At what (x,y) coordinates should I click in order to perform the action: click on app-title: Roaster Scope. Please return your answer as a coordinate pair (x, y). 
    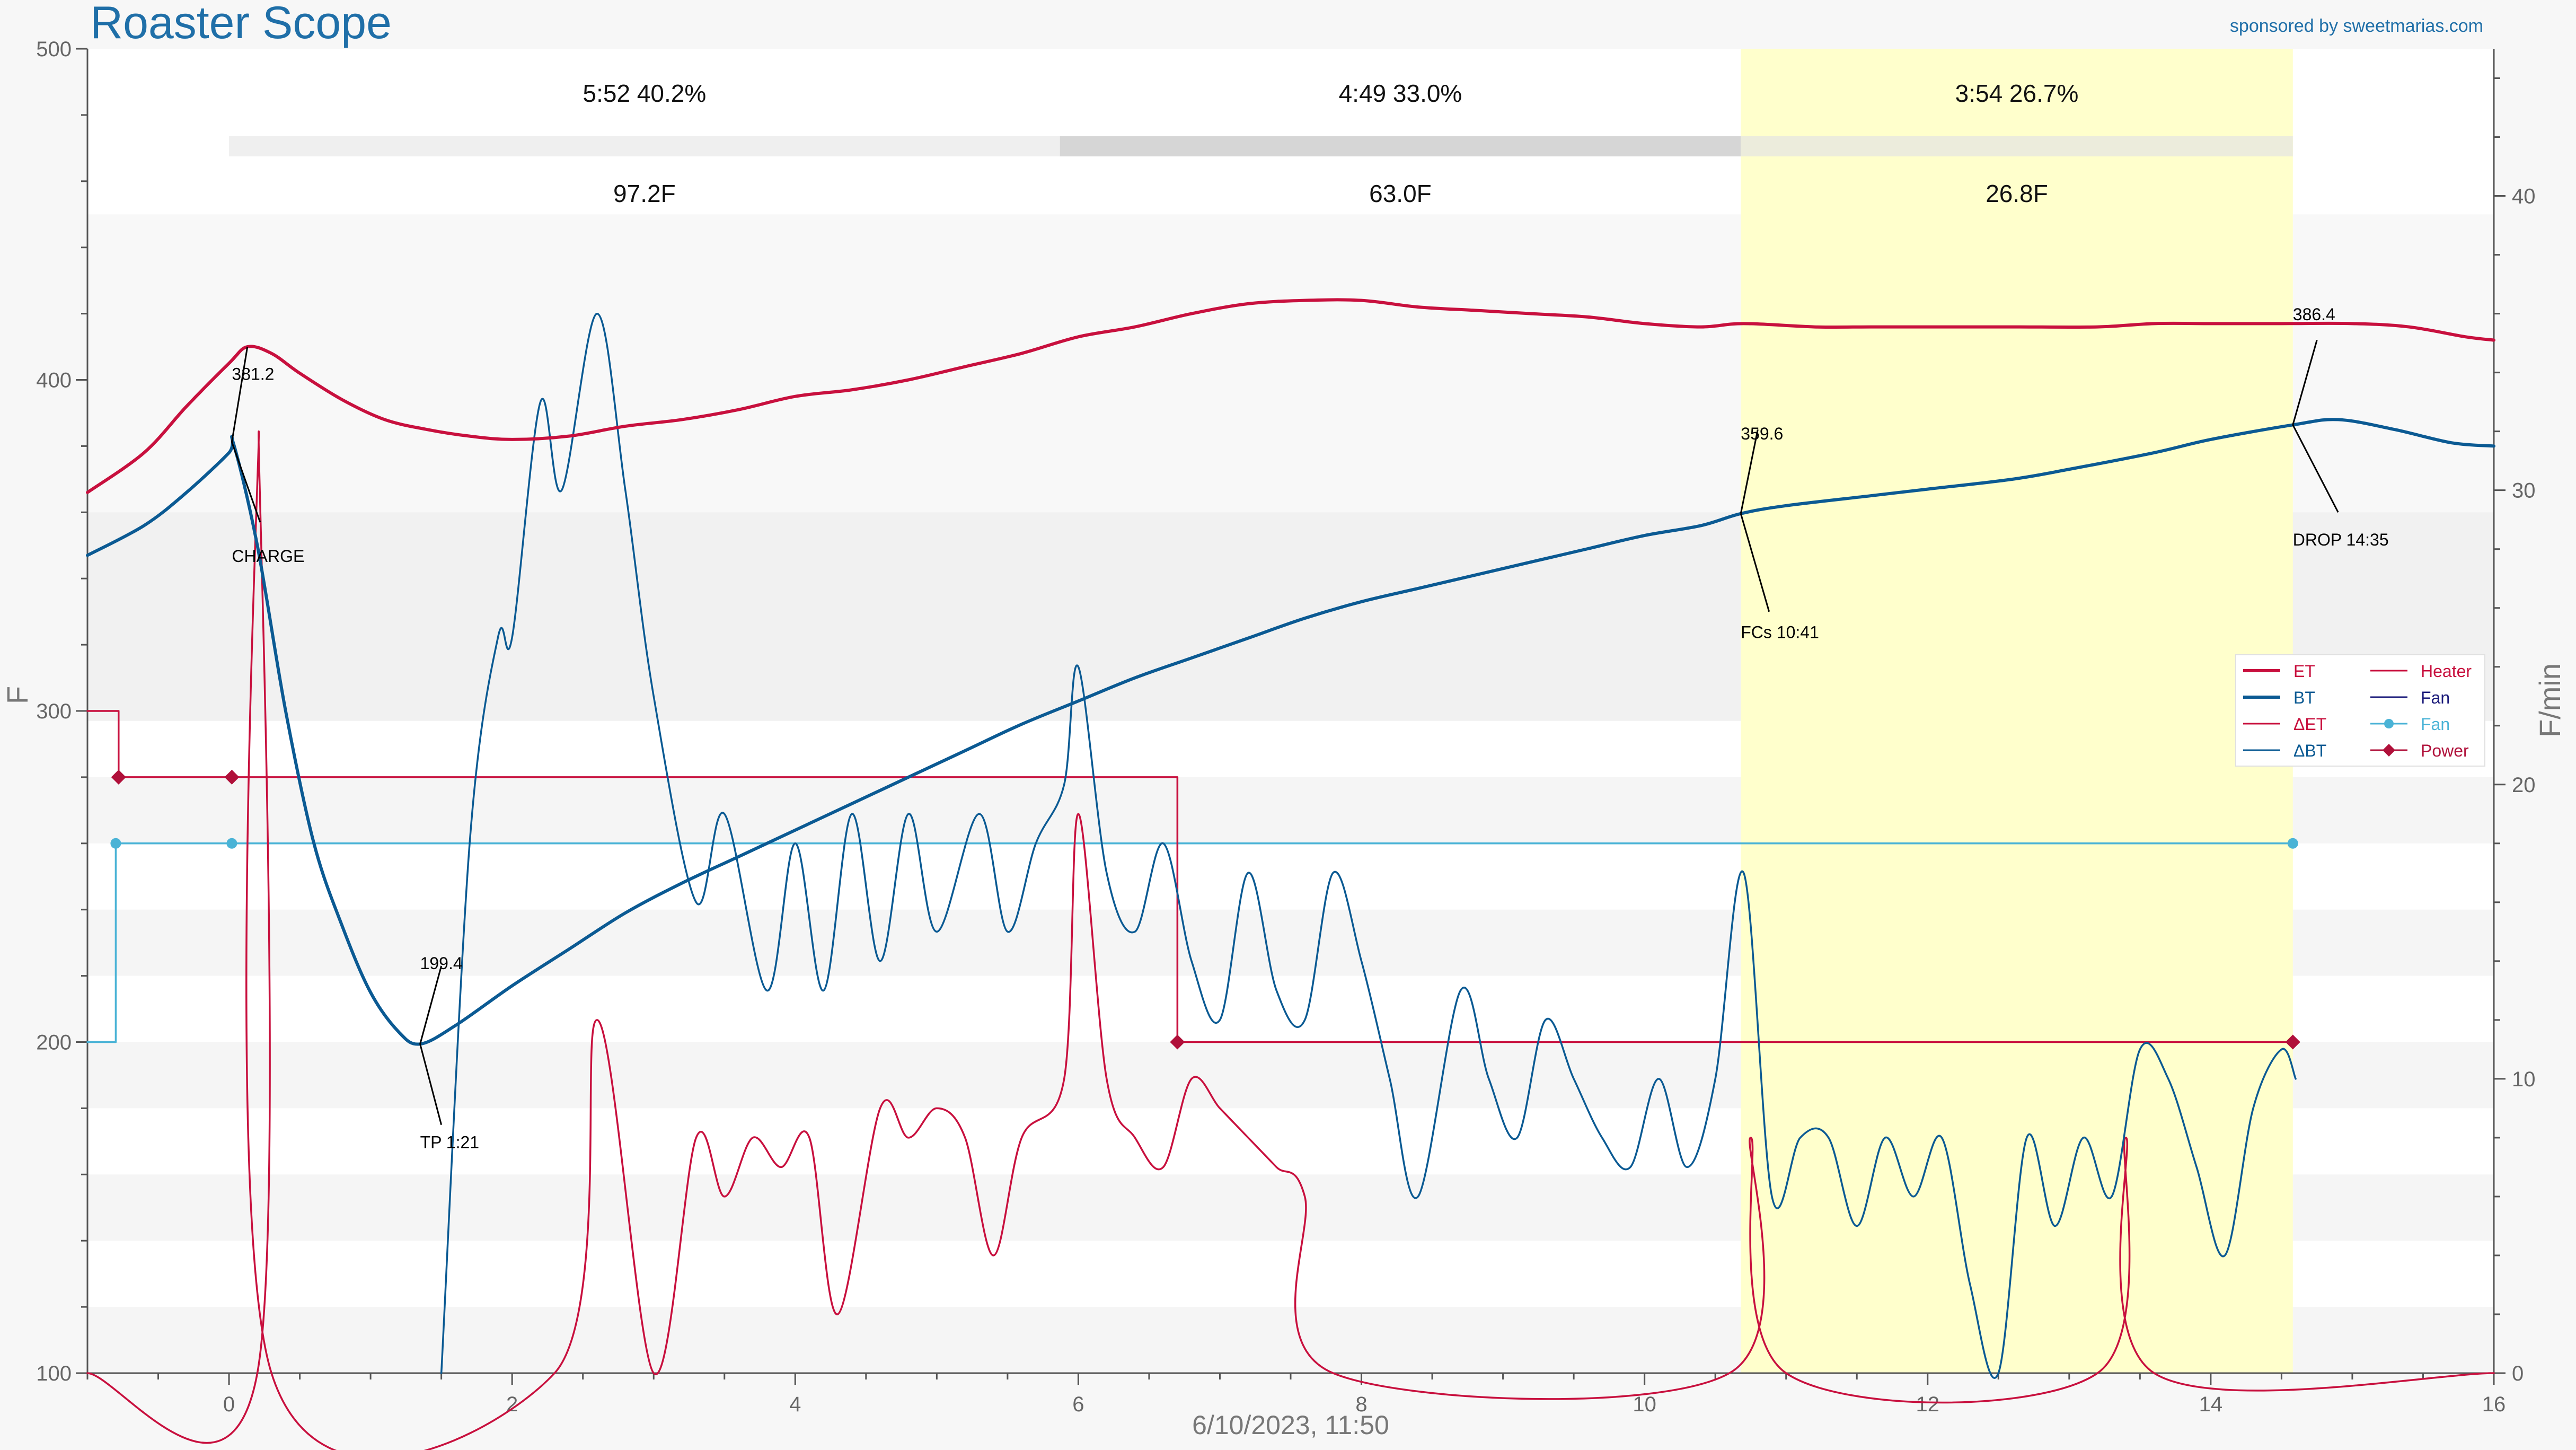
    Looking at the image, I should click on (241, 24).